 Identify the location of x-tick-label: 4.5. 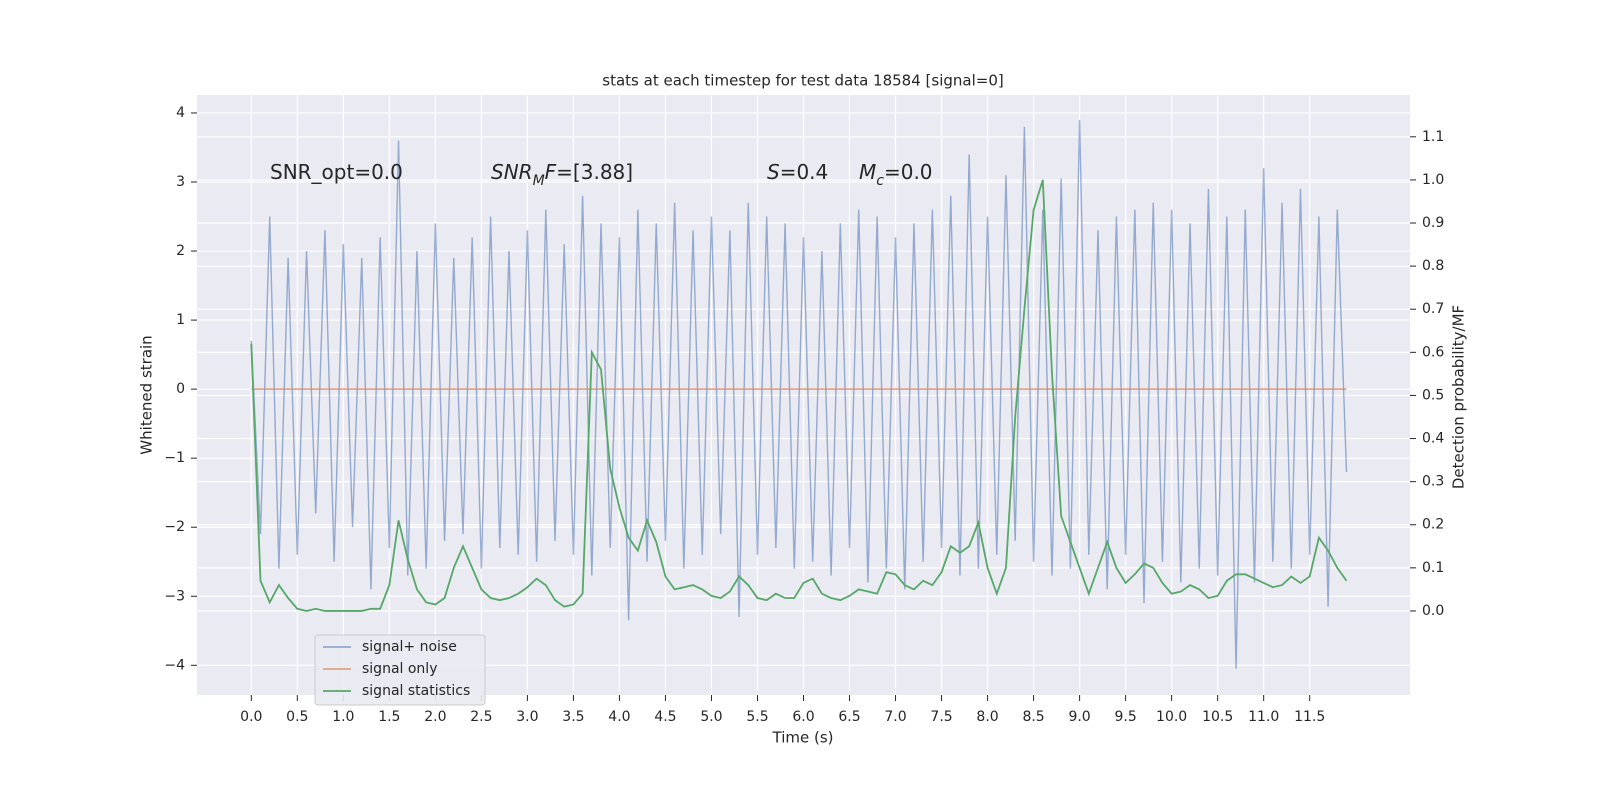
(665, 717).